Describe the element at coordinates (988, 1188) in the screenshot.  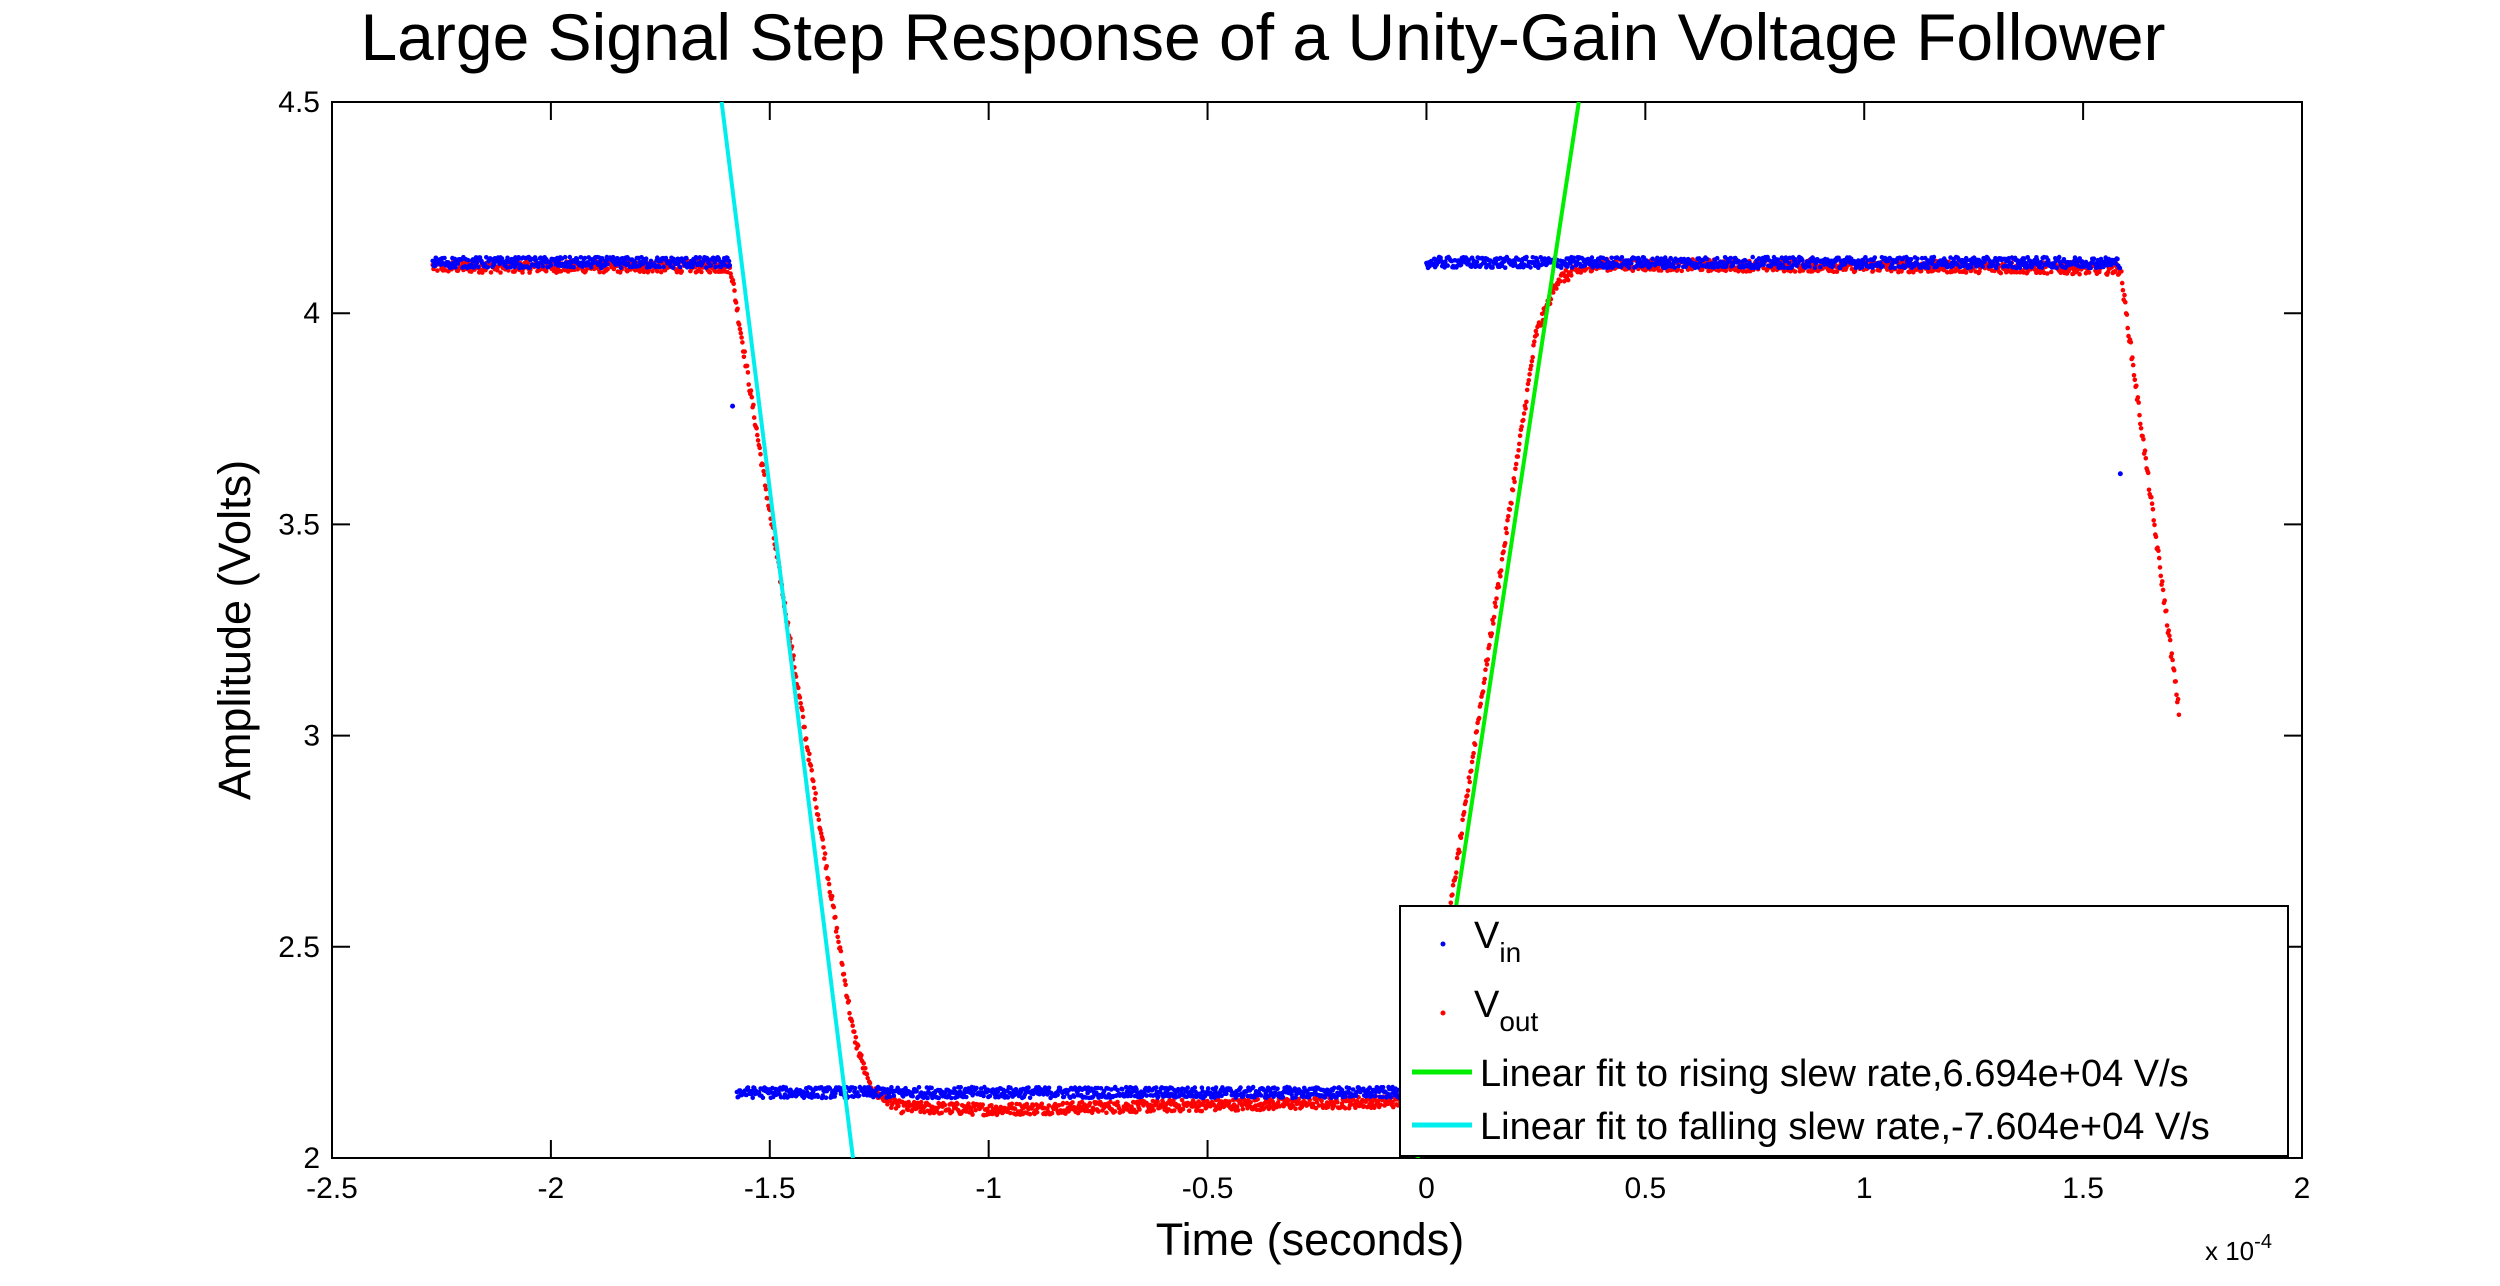
I see `x-tick-label: -1` at that location.